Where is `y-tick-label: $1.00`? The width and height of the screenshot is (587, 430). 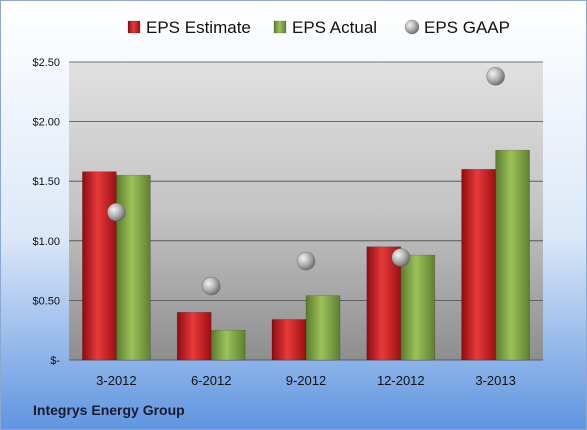
y-tick-label: $1.00 is located at coordinates (46, 242).